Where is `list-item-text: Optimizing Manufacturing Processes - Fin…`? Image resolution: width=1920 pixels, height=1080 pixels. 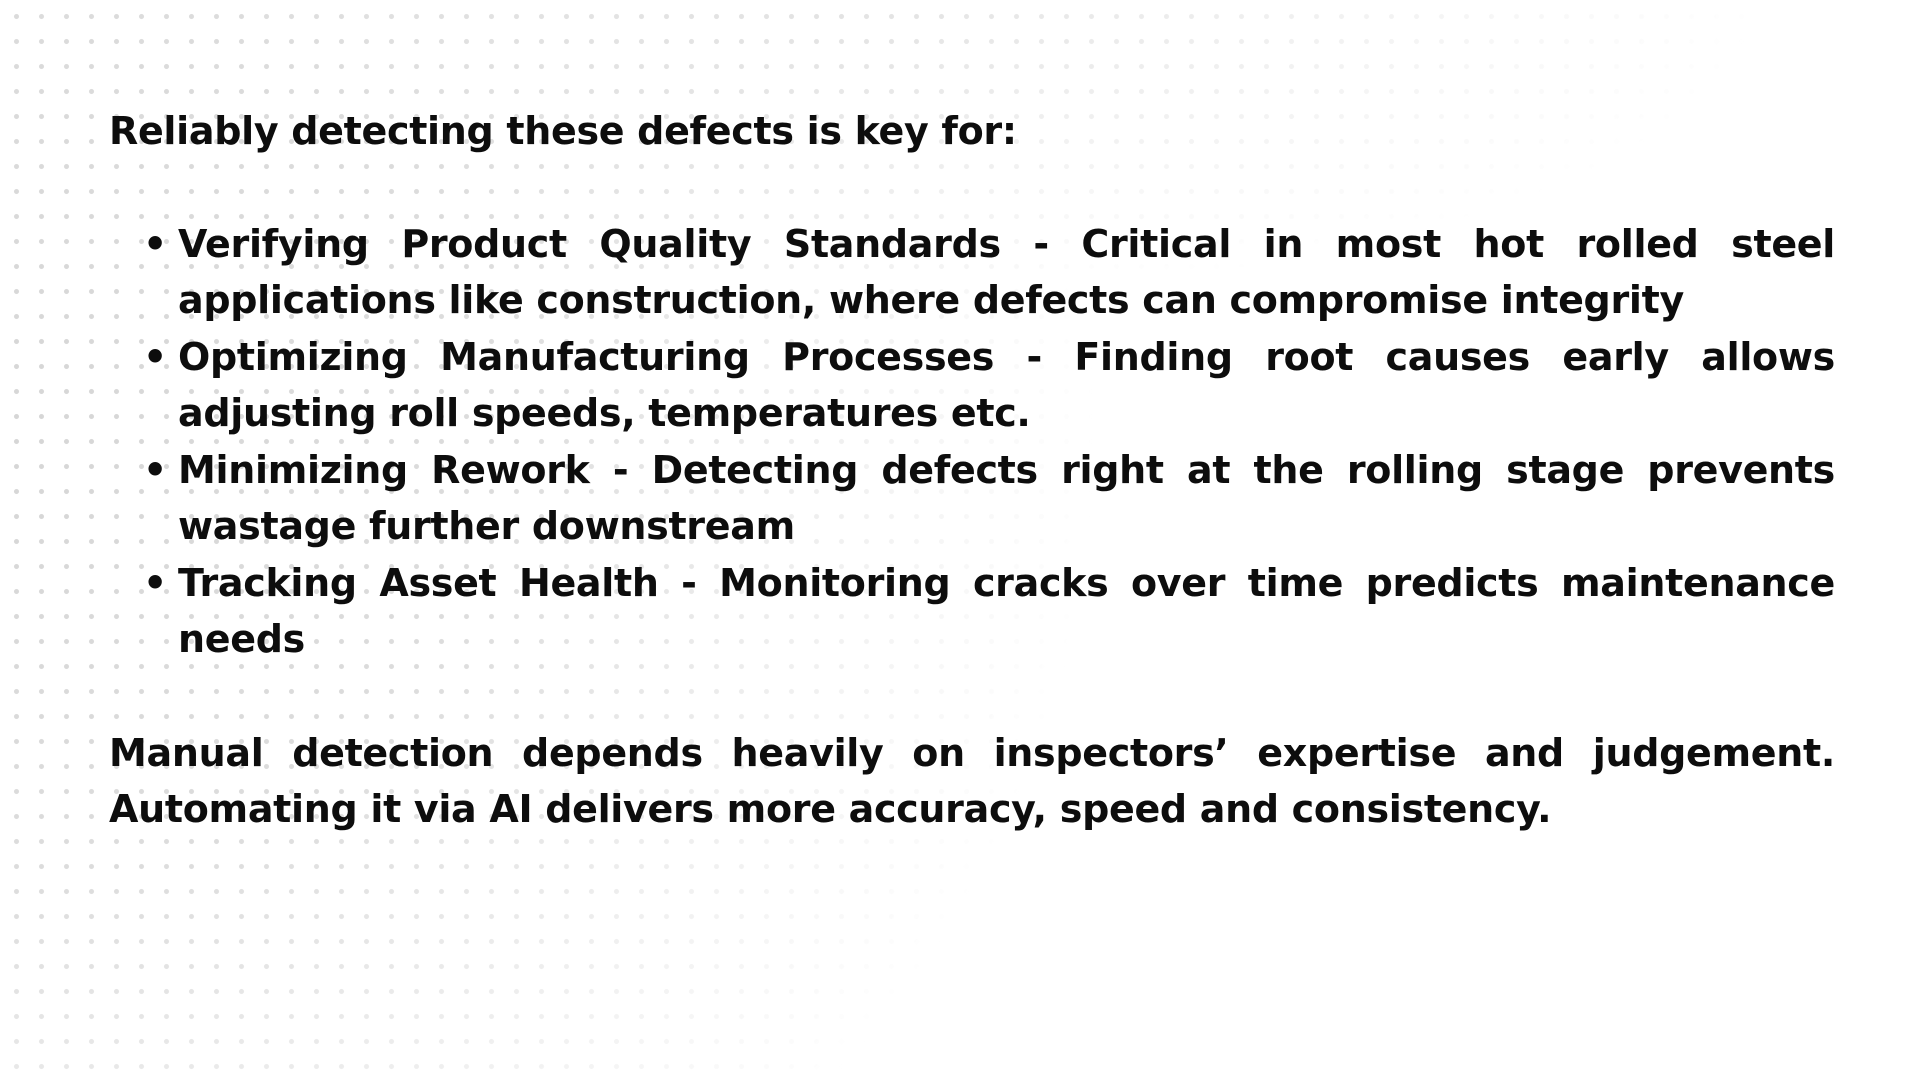 list-item-text: Optimizing Manufacturing Processes - Fin… is located at coordinates (1006, 385).